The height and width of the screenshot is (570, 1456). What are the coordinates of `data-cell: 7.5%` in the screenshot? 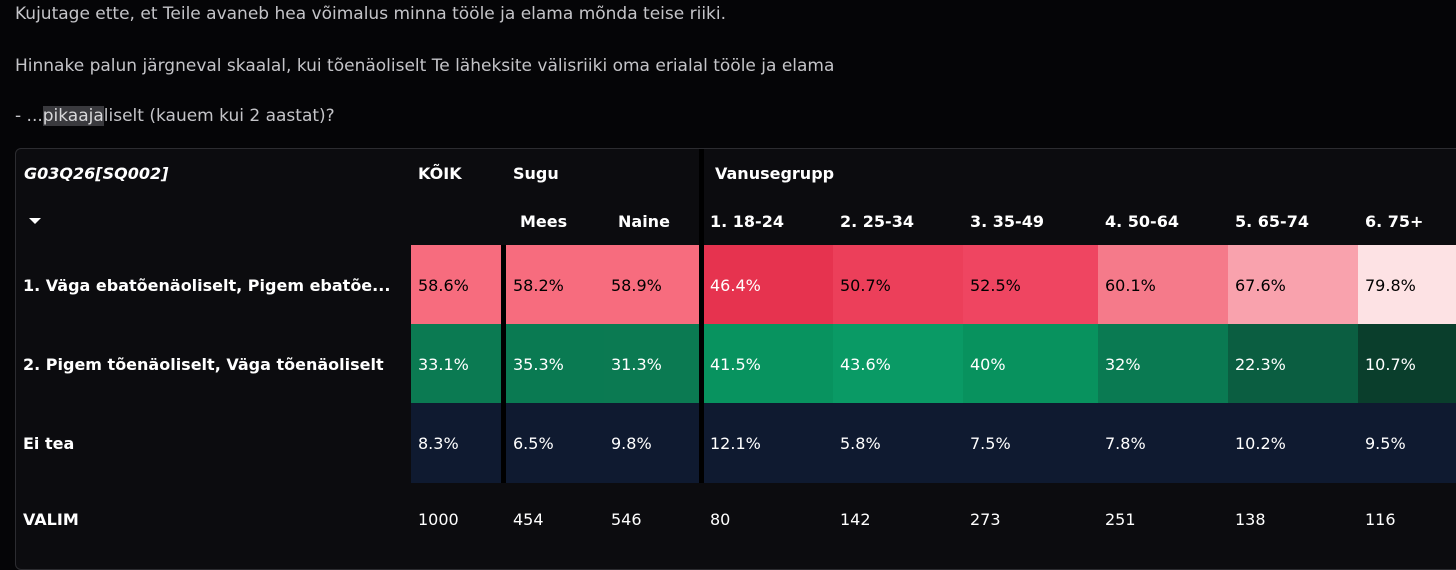 It's located at (1030, 443).